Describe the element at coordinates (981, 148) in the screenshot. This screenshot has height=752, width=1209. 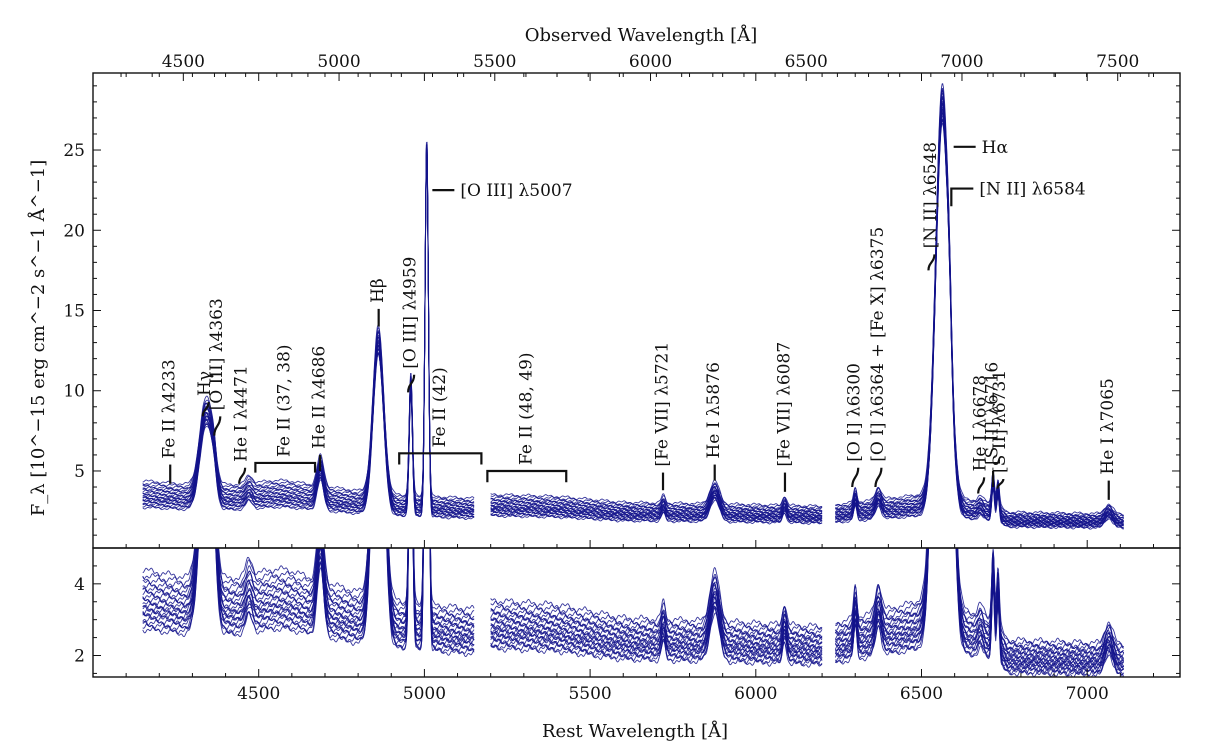
I see `annotation-h-: Hα` at that location.